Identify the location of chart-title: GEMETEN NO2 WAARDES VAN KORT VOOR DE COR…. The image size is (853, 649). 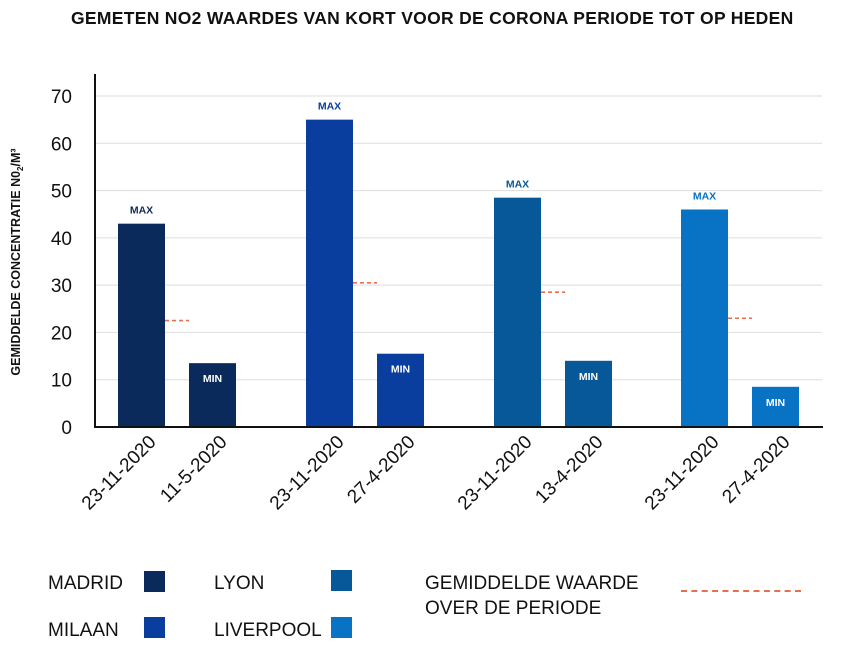
(432, 18).